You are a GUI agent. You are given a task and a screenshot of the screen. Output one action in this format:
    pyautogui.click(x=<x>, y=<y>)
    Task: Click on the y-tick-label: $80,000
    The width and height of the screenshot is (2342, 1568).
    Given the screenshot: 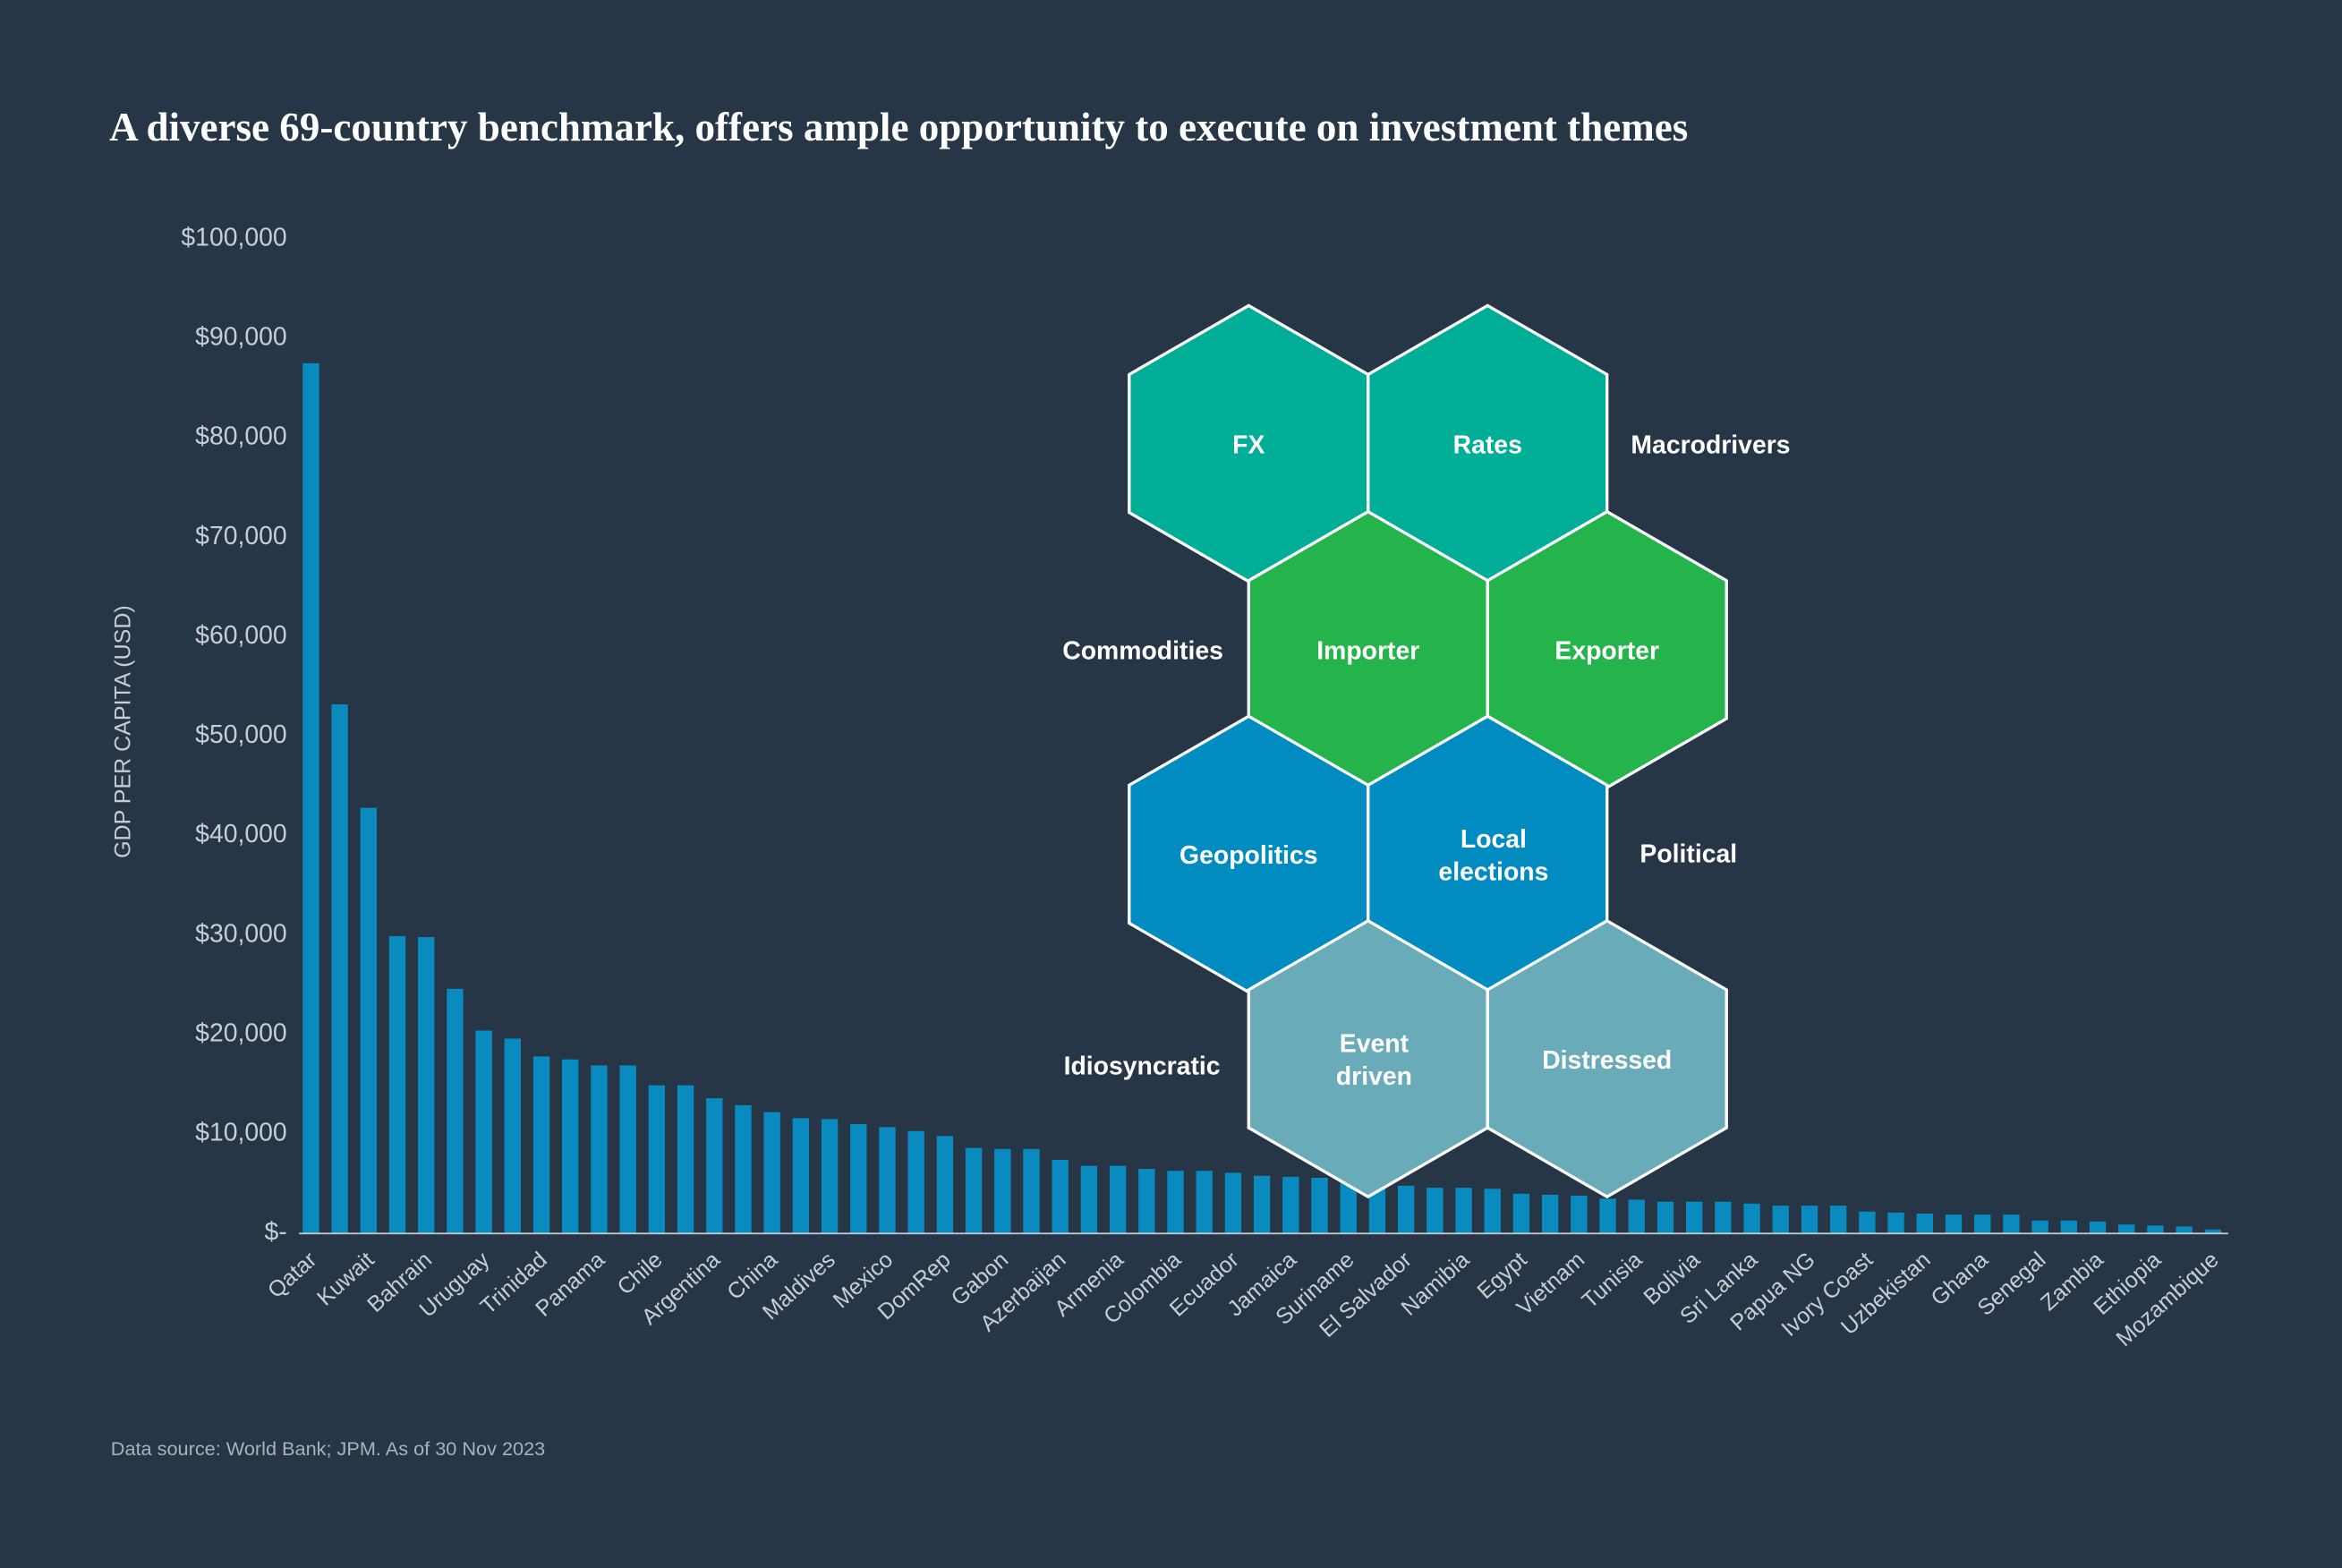 What is the action you would take?
    pyautogui.click(x=241, y=436)
    